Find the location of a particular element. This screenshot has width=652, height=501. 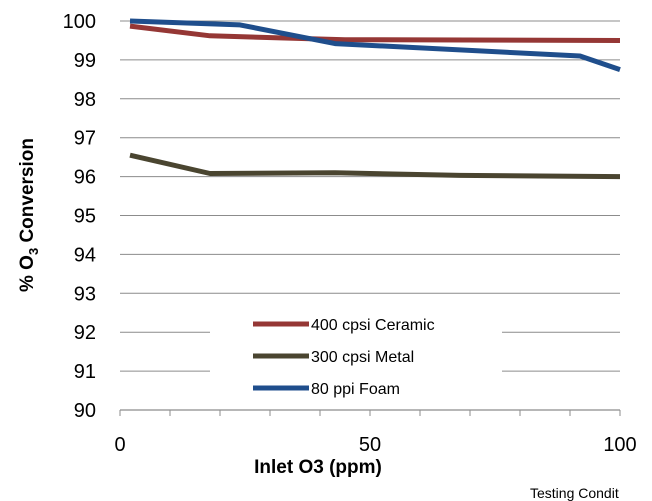

y-tick-label: 98 is located at coordinates (85, 100).